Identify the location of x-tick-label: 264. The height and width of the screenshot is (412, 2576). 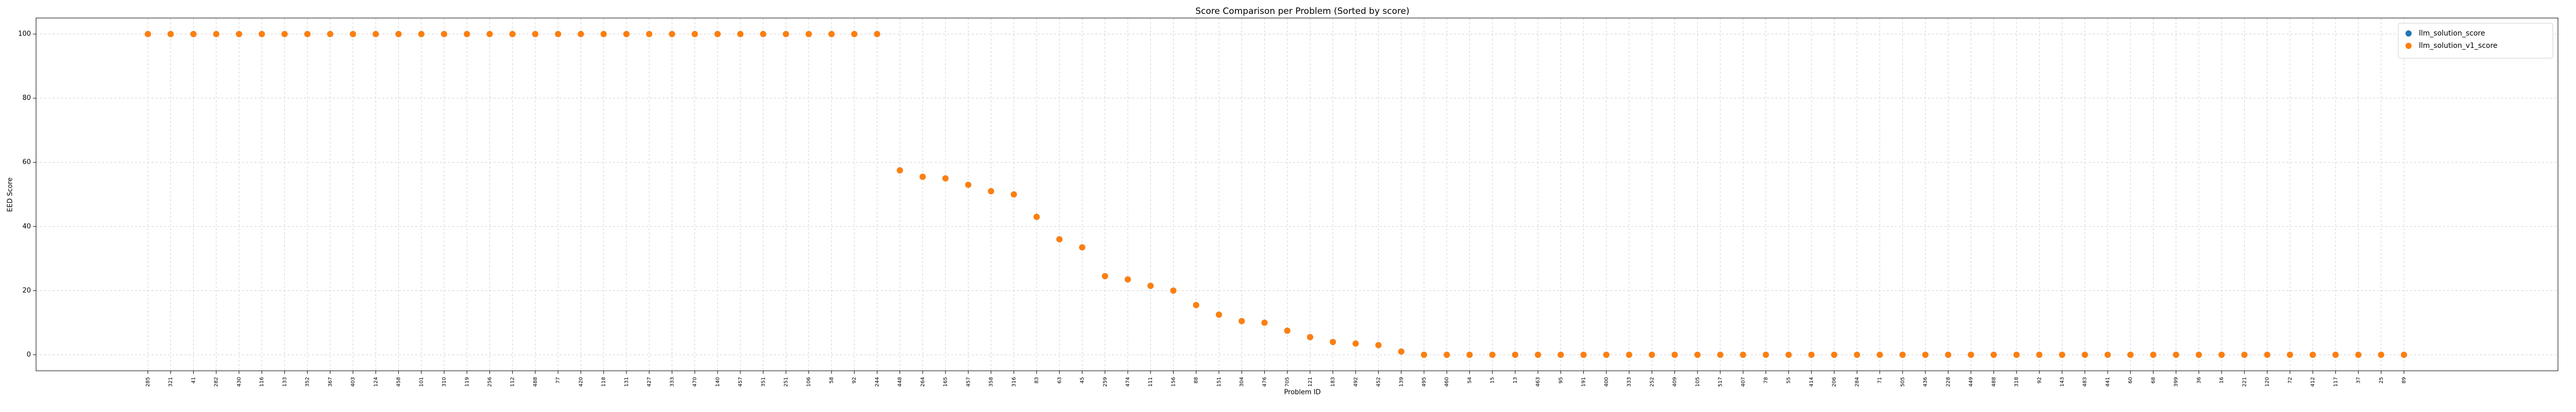
(923, 382).